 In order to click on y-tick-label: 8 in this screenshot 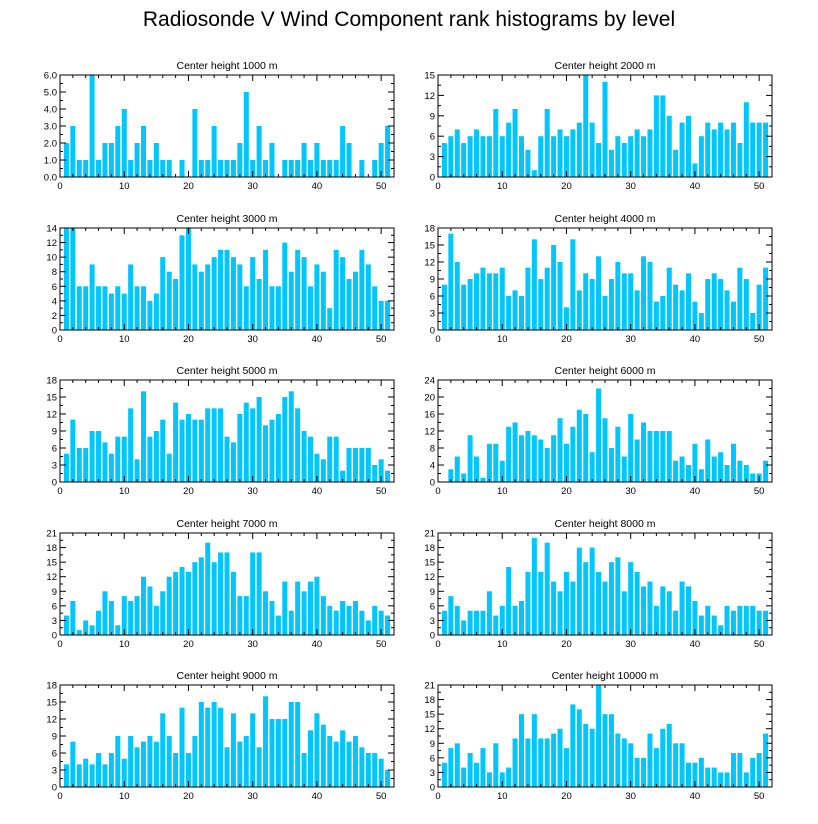, I will do `click(432, 449)`.